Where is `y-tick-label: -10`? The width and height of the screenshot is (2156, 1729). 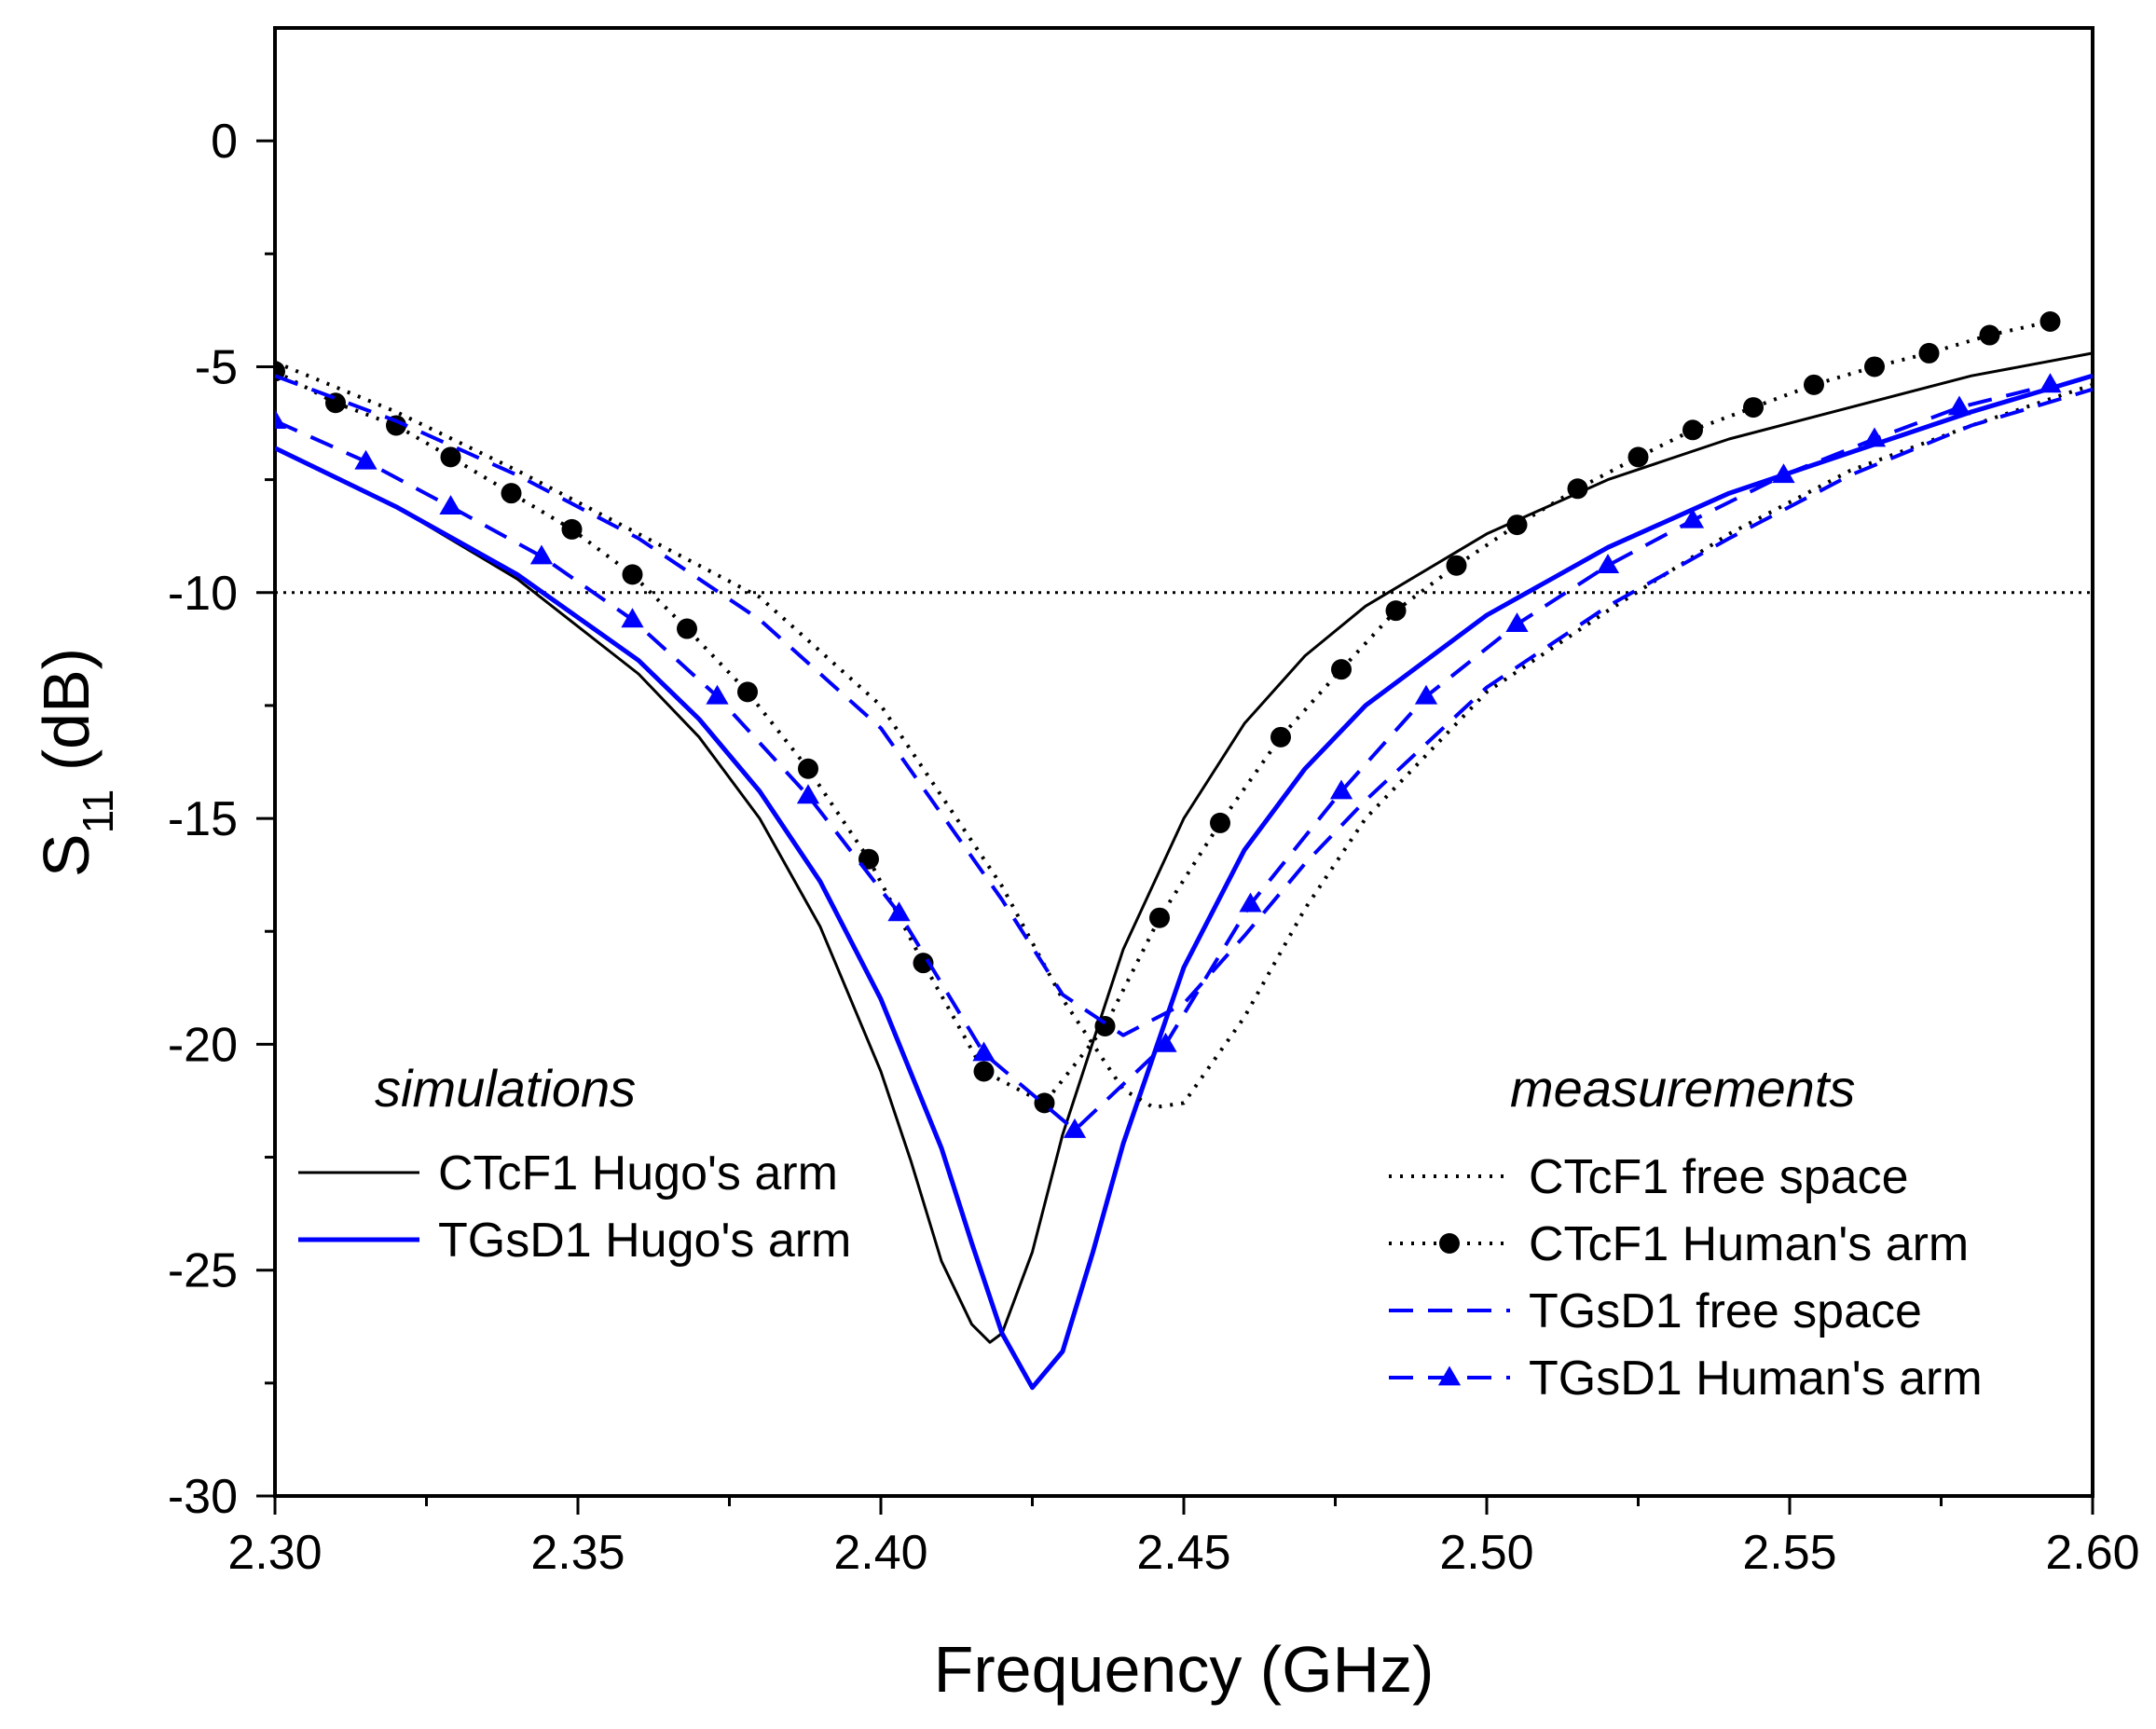 y-tick-label: -10 is located at coordinates (203, 594).